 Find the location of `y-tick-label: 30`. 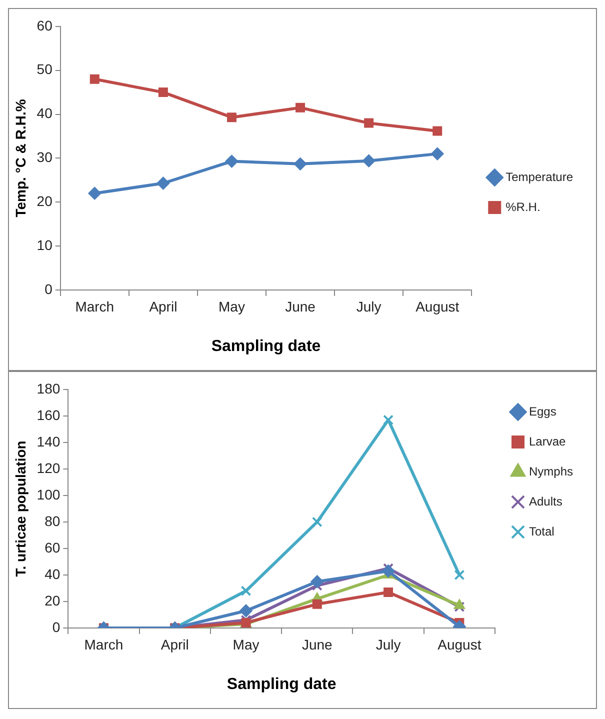

y-tick-label: 30 is located at coordinates (44, 157).